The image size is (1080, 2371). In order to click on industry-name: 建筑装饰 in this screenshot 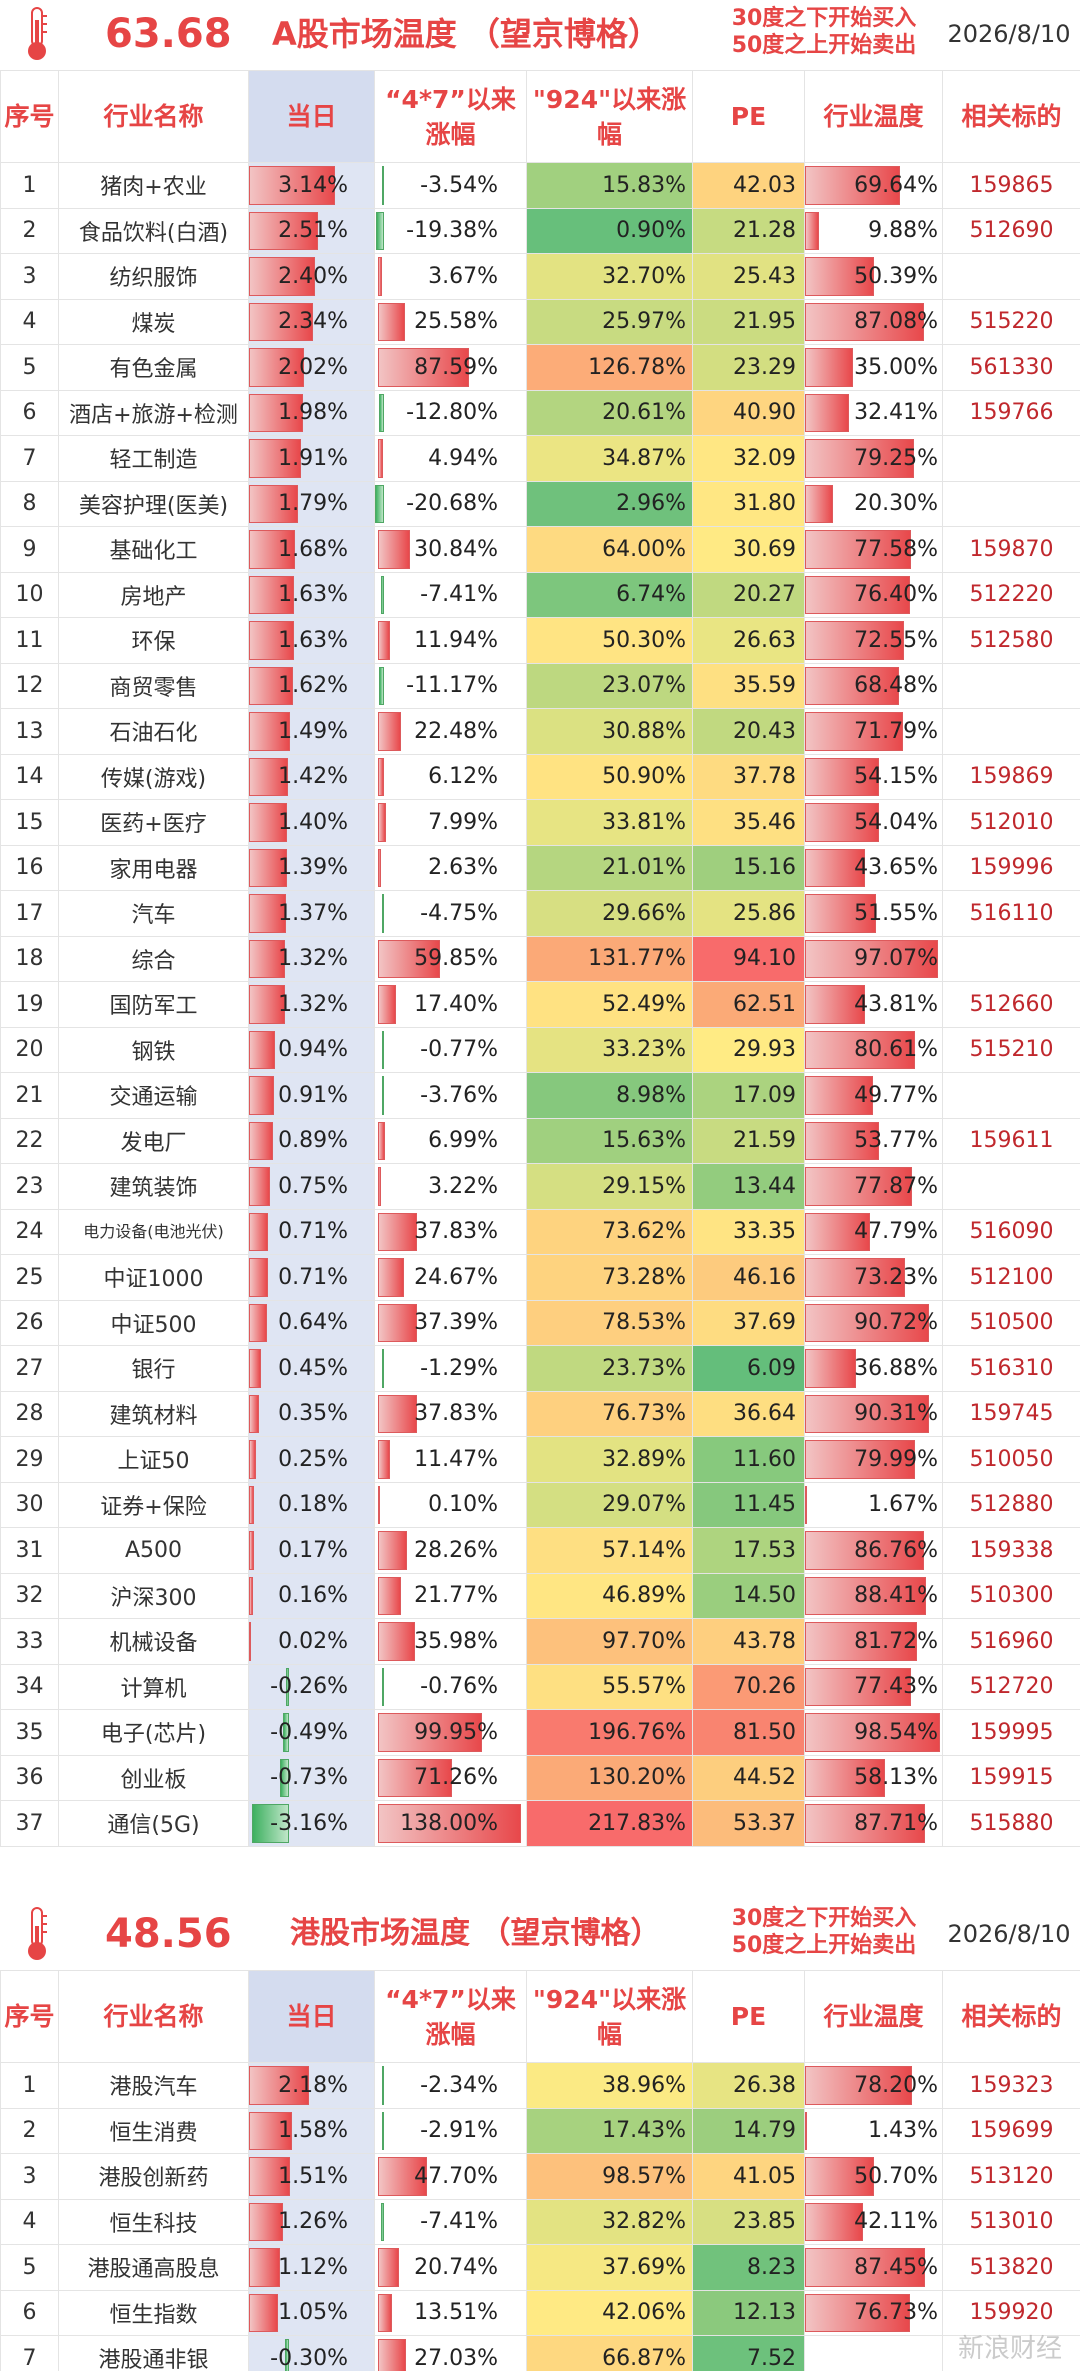, I will do `click(153, 1186)`.